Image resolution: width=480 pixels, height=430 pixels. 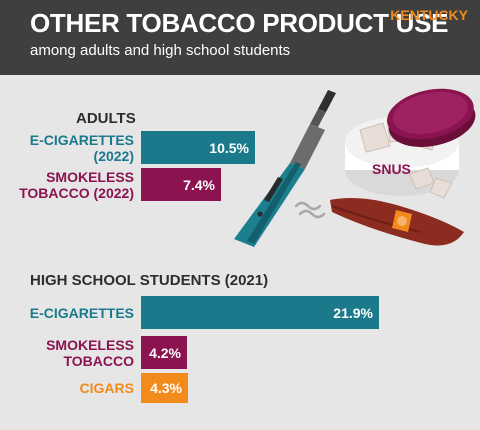 I want to click on data-label: 4.3%, so click(x=166, y=388).